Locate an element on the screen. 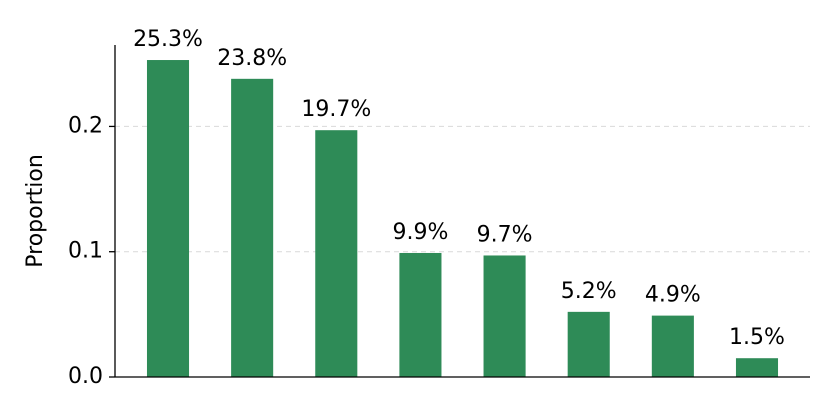  value-label: 5.2% is located at coordinates (589, 291).